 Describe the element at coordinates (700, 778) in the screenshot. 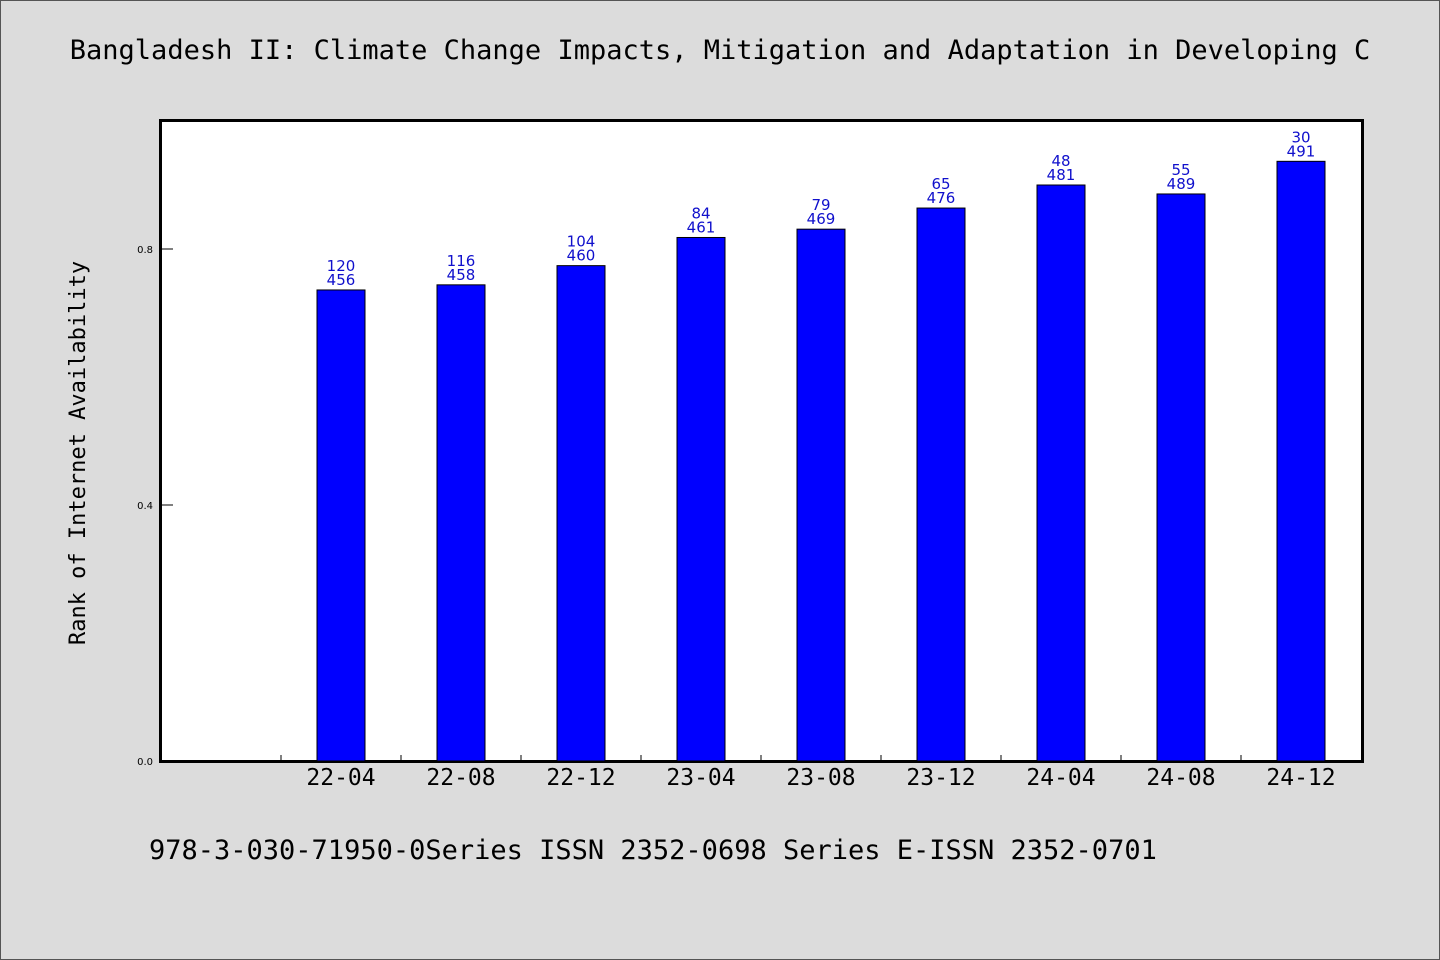

I see `x-tick-label: 23-04` at that location.